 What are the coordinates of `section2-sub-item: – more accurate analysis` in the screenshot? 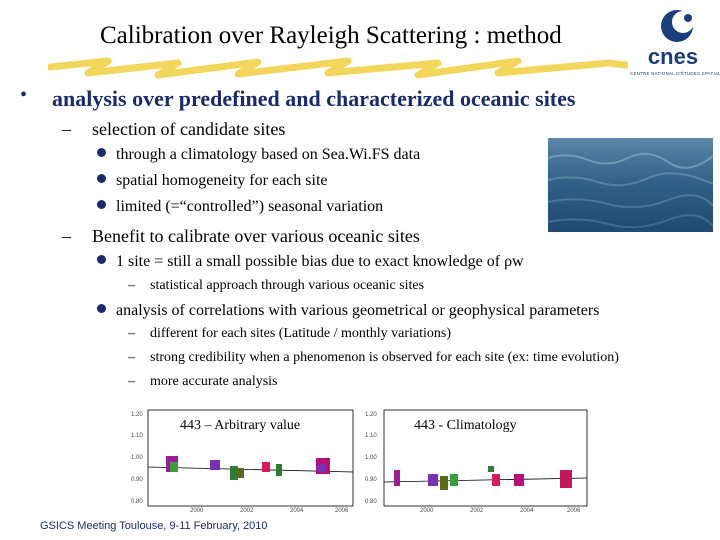 It's located at (203, 381).